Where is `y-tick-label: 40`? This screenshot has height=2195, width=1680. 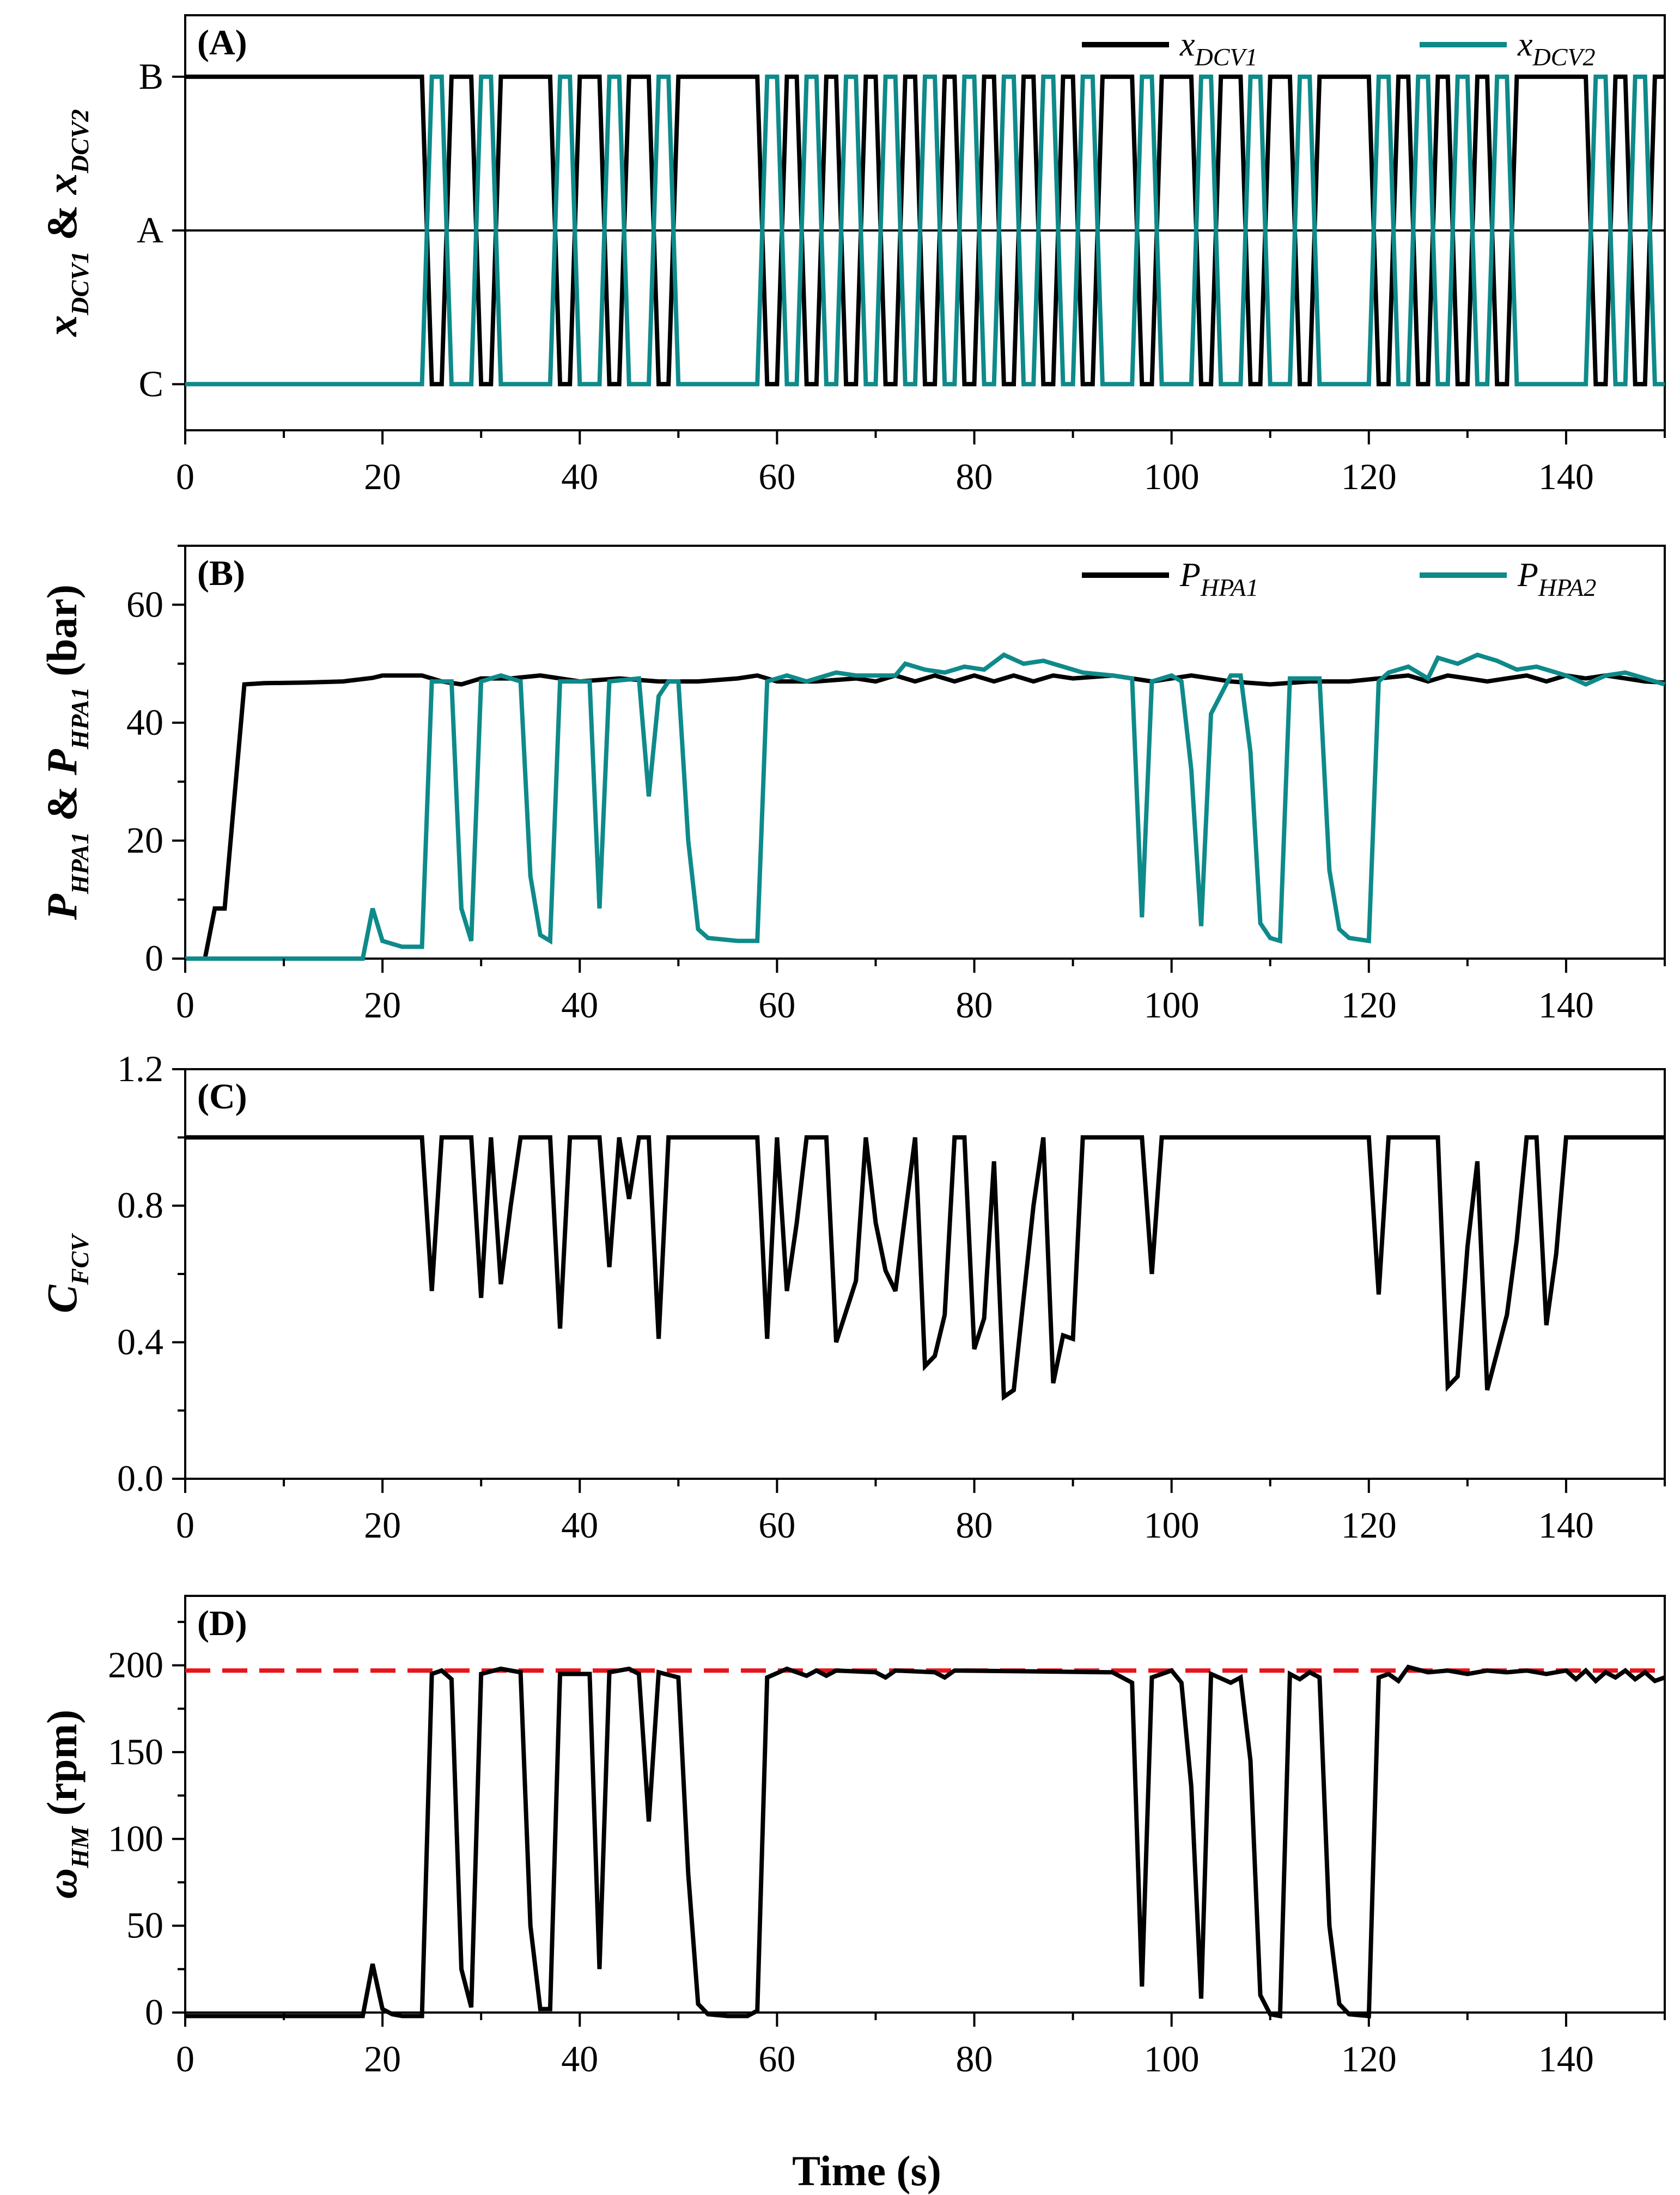
y-tick-label: 40 is located at coordinates (144, 722).